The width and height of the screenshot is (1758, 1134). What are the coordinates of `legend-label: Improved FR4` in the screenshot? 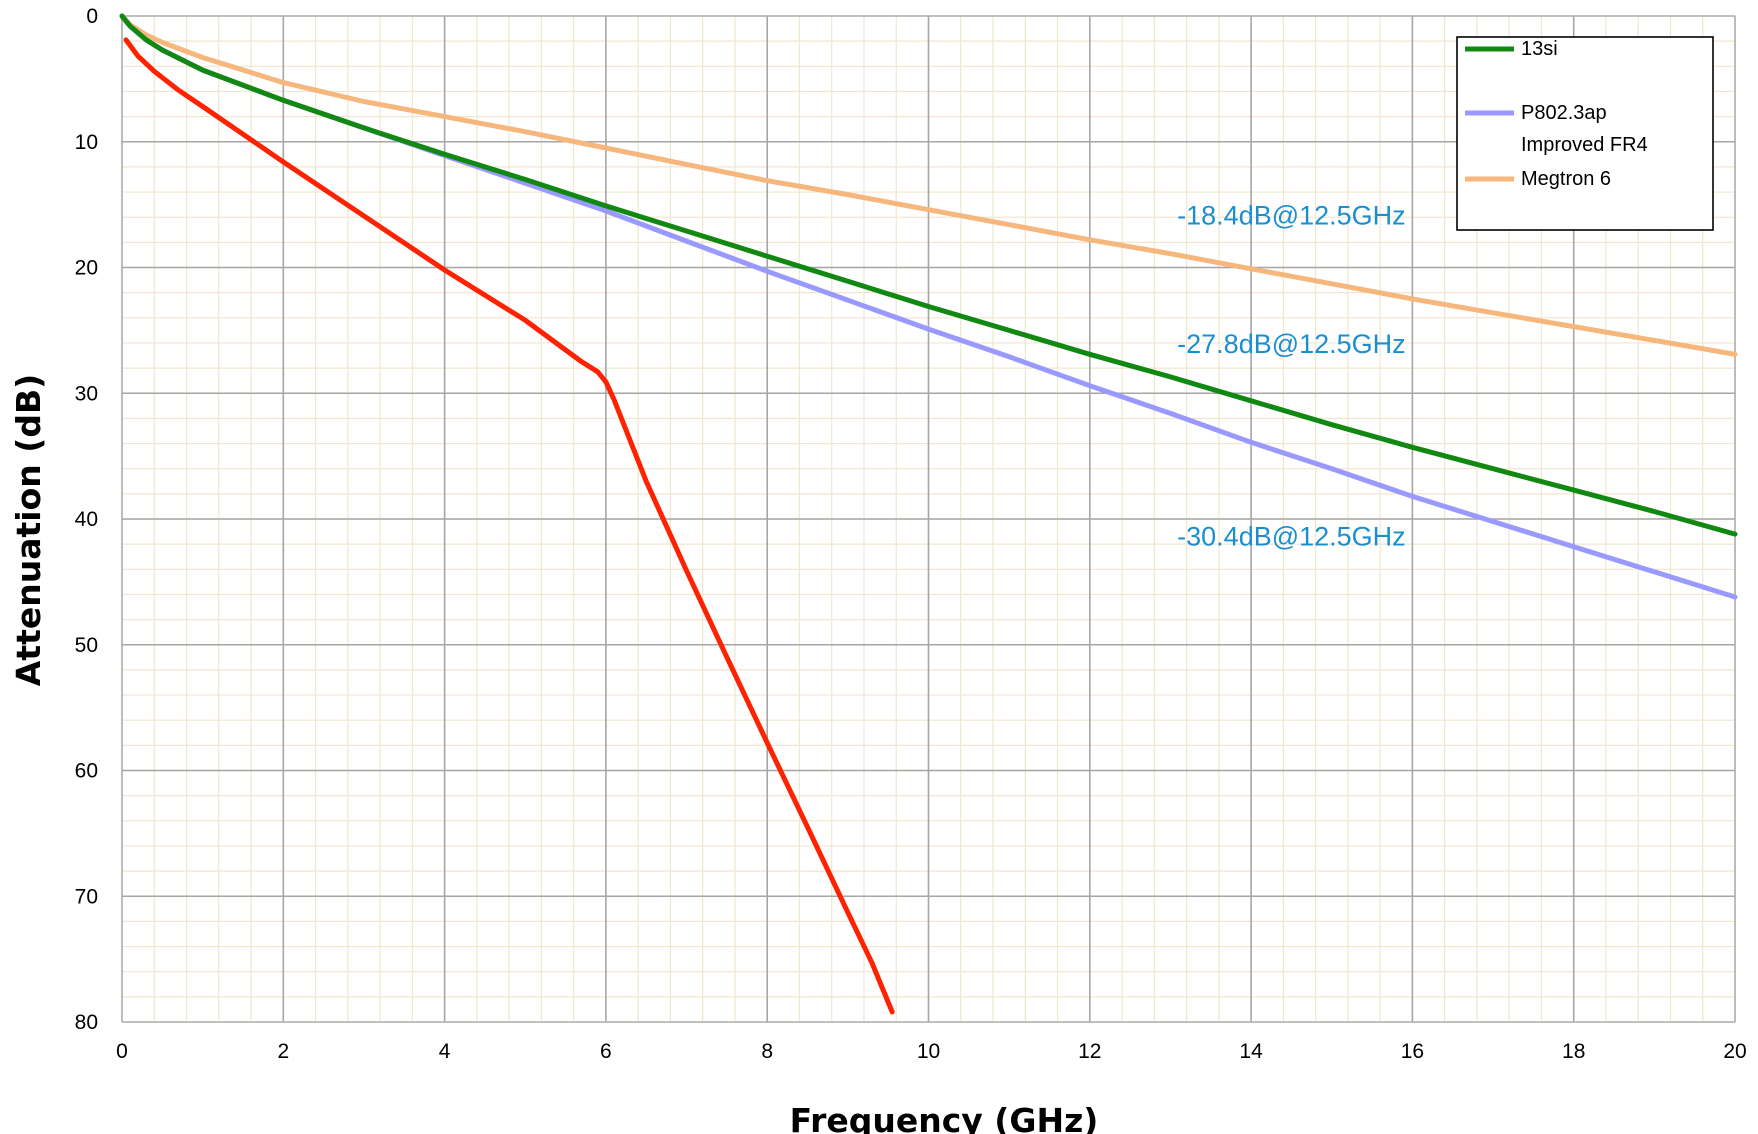 It's located at (1584, 145).